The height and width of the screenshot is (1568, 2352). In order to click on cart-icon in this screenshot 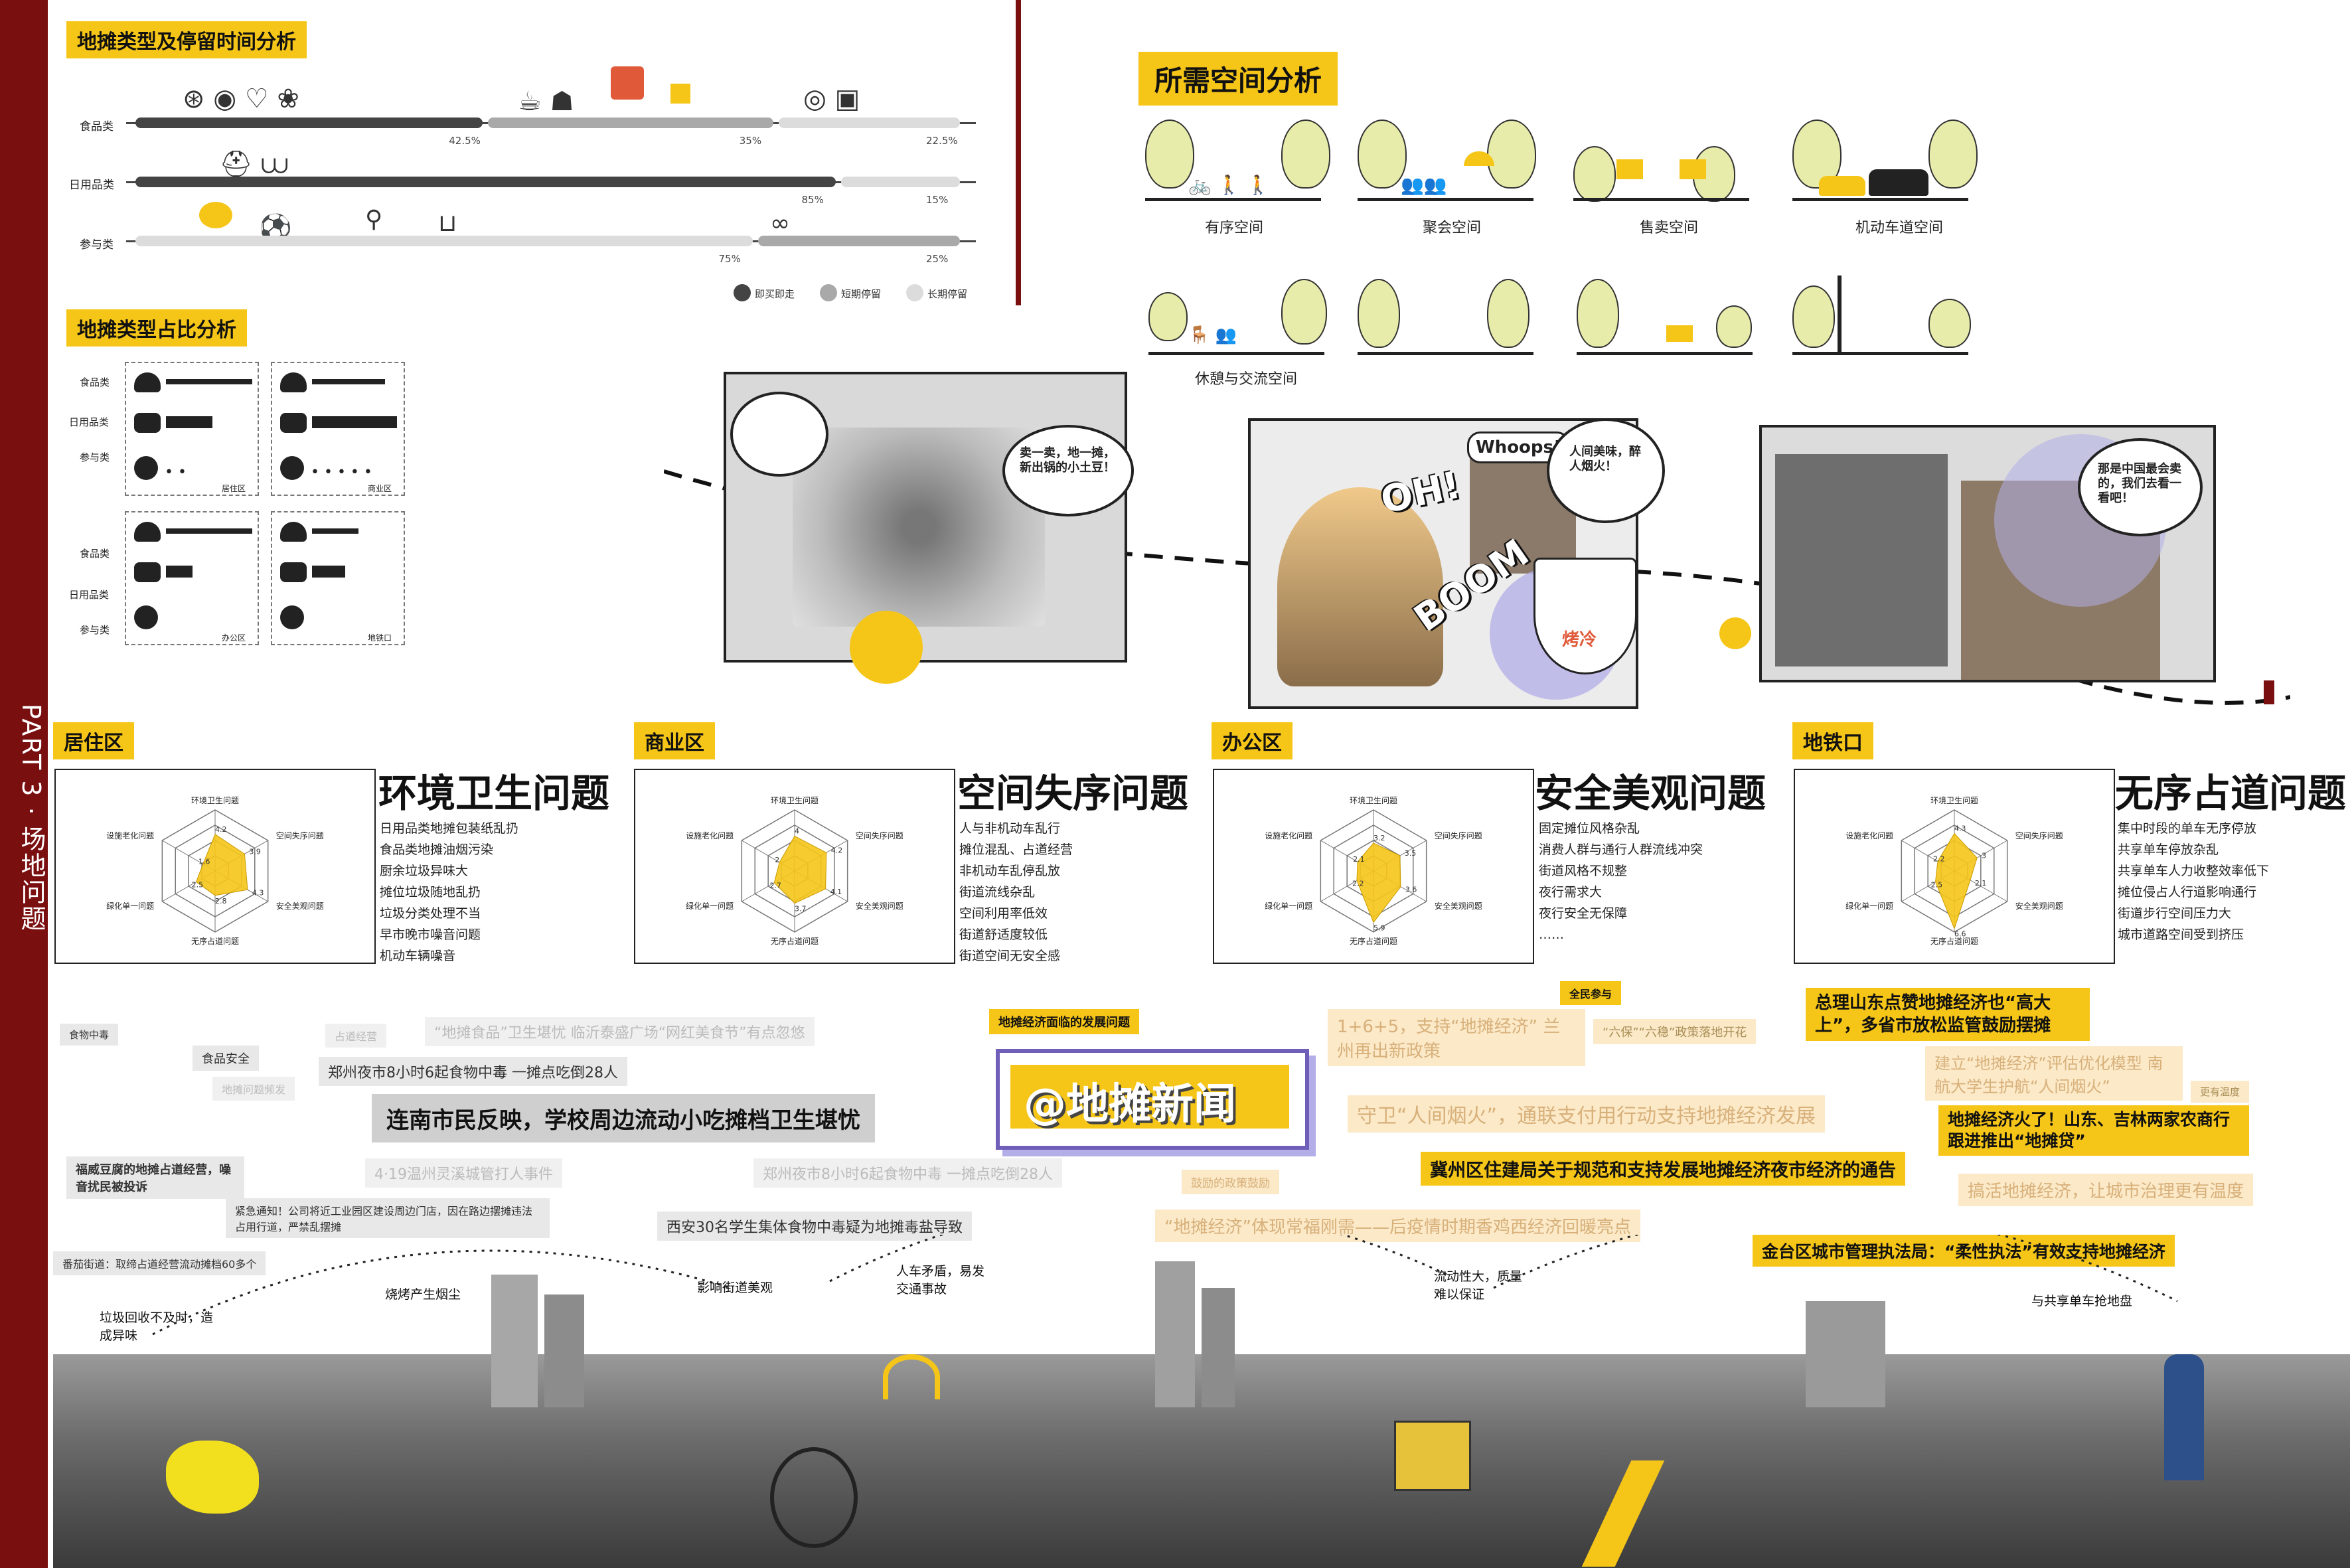, I will do `click(627, 83)`.